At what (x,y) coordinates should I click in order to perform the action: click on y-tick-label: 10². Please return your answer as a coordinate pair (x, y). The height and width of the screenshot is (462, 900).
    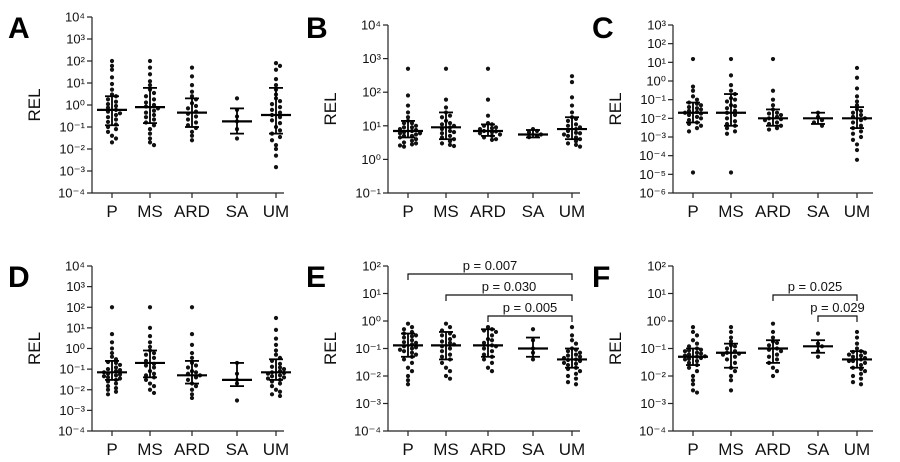
    Looking at the image, I should click on (75, 307).